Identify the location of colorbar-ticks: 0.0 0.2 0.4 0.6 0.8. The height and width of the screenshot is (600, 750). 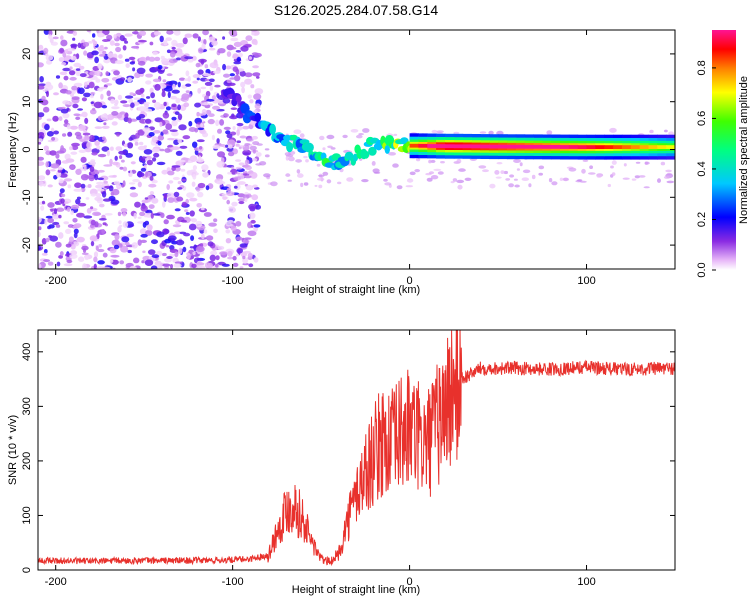
(706, 169).